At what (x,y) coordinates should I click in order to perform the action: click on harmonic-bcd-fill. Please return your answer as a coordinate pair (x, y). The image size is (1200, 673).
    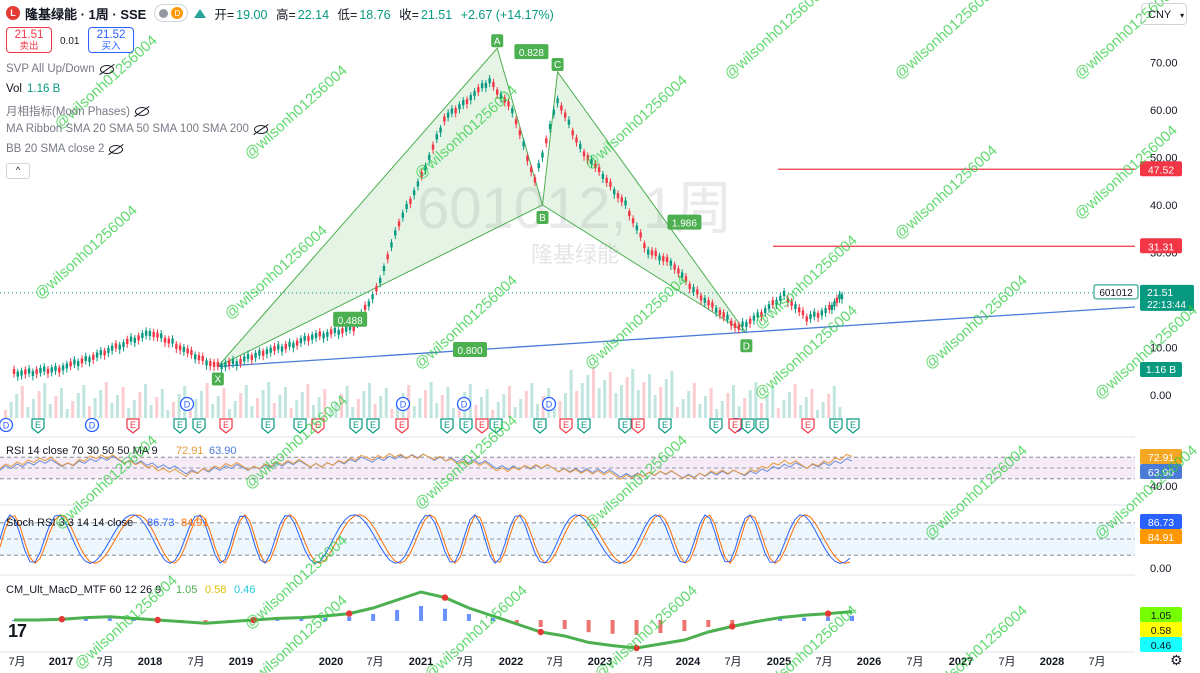
    Looking at the image, I should click on (644, 202).